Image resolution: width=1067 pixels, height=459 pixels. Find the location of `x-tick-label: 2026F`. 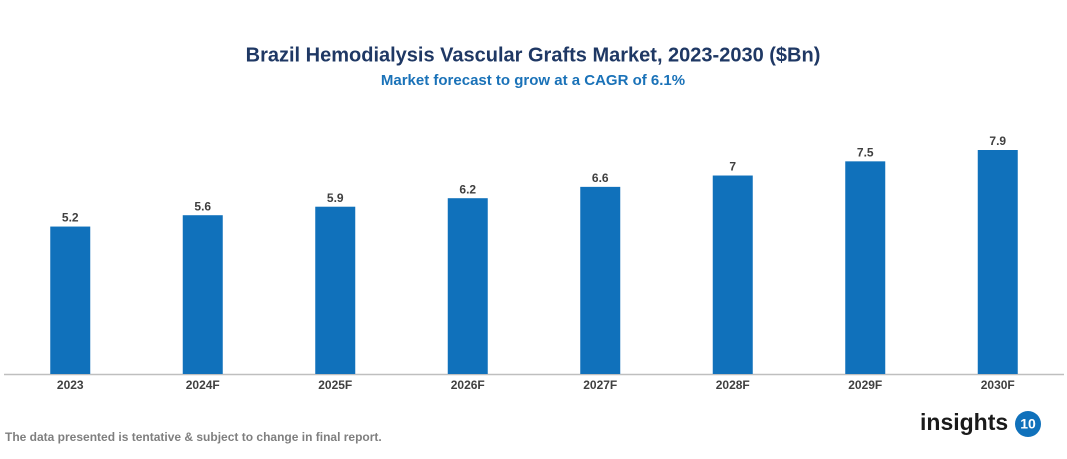

x-tick-label: 2026F is located at coordinates (468, 385).